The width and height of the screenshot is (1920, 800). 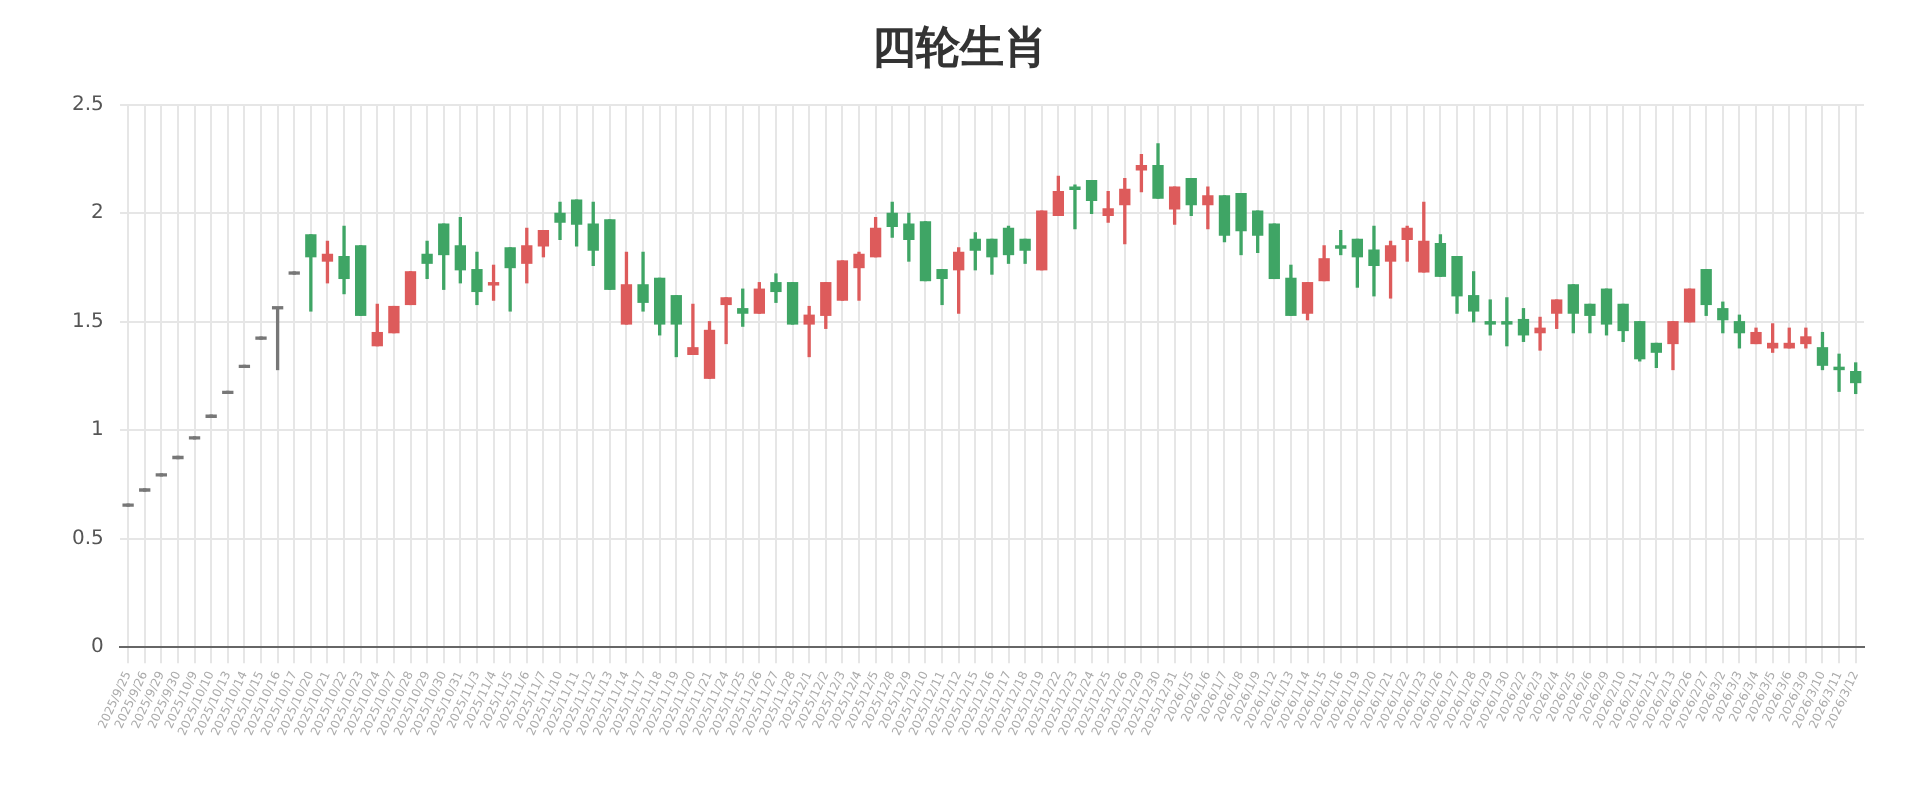 I want to click on y-tick-label: 1, so click(x=97, y=430).